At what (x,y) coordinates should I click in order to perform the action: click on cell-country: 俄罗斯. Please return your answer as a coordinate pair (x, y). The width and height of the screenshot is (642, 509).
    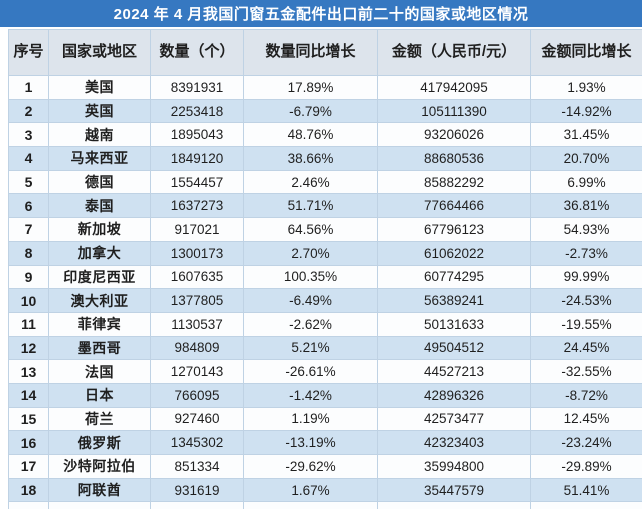
    Looking at the image, I should click on (99, 442).